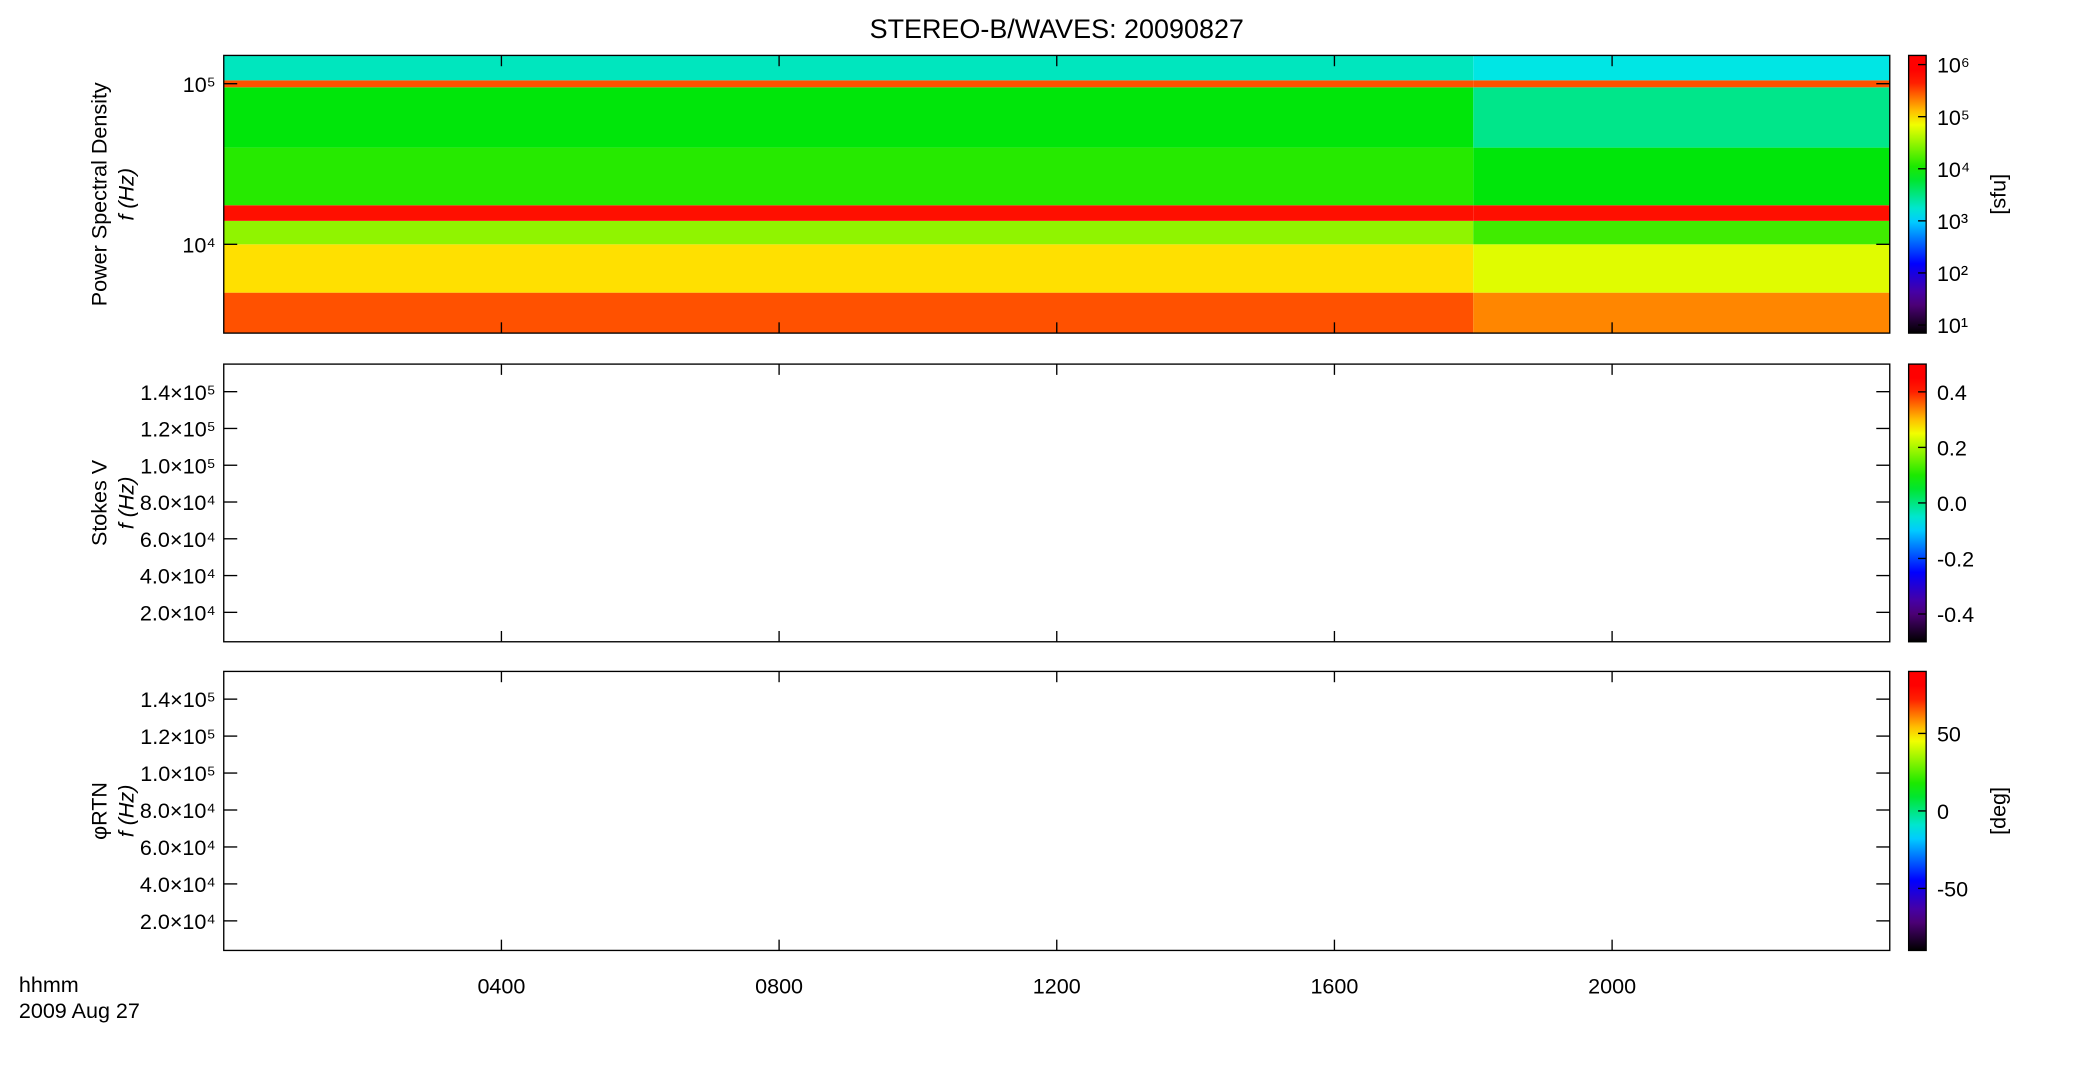 This screenshot has height=1080, width=2096. Describe the element at coordinates (1952, 325) in the screenshot. I see `colorbar-tick-label: 10¹` at that location.